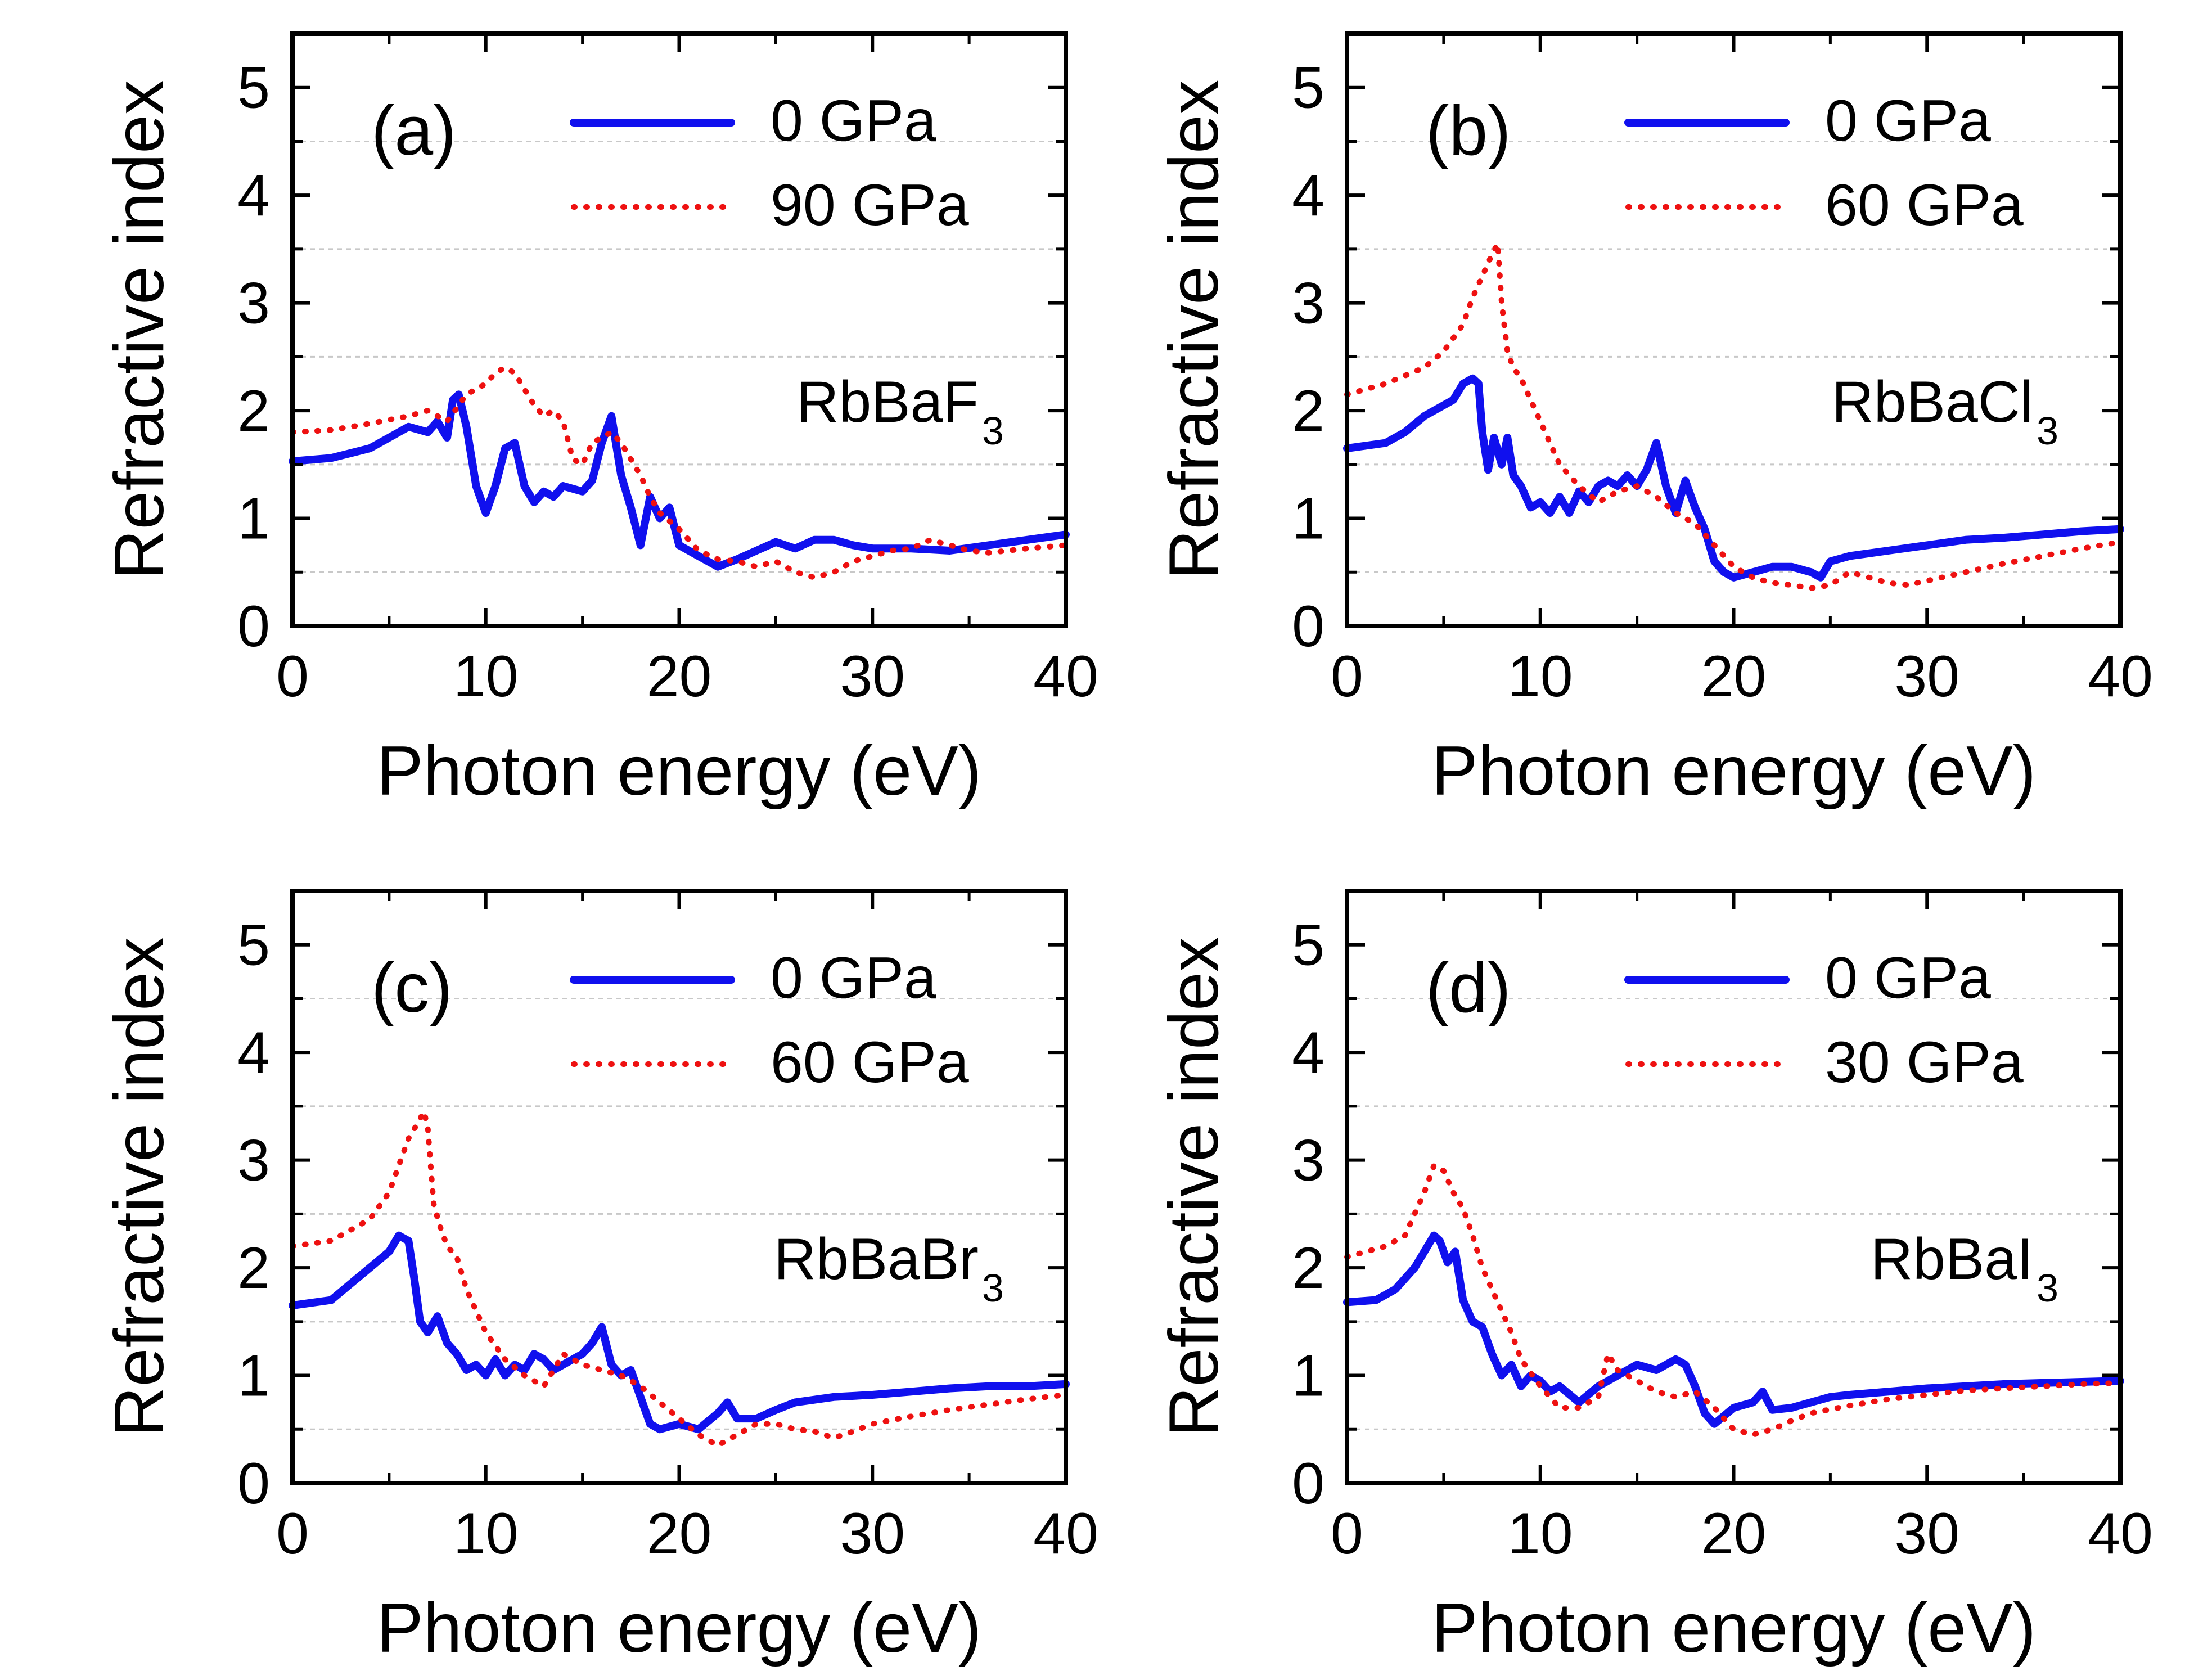  I want to click on compound-label: RbBaF, so click(887, 402).